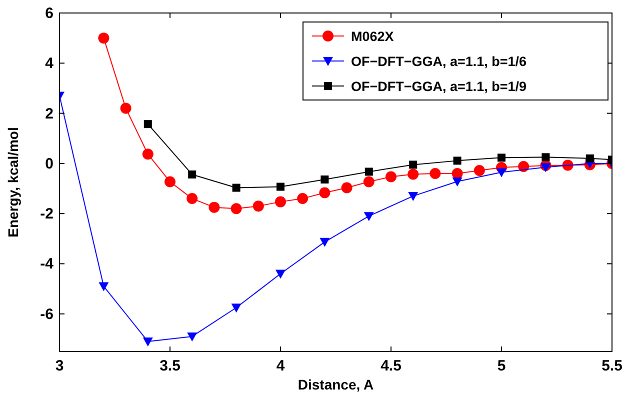 The image size is (629, 402). What do you see at coordinates (281, 366) in the screenshot?
I see `x-tick-label: 4` at bounding box center [281, 366].